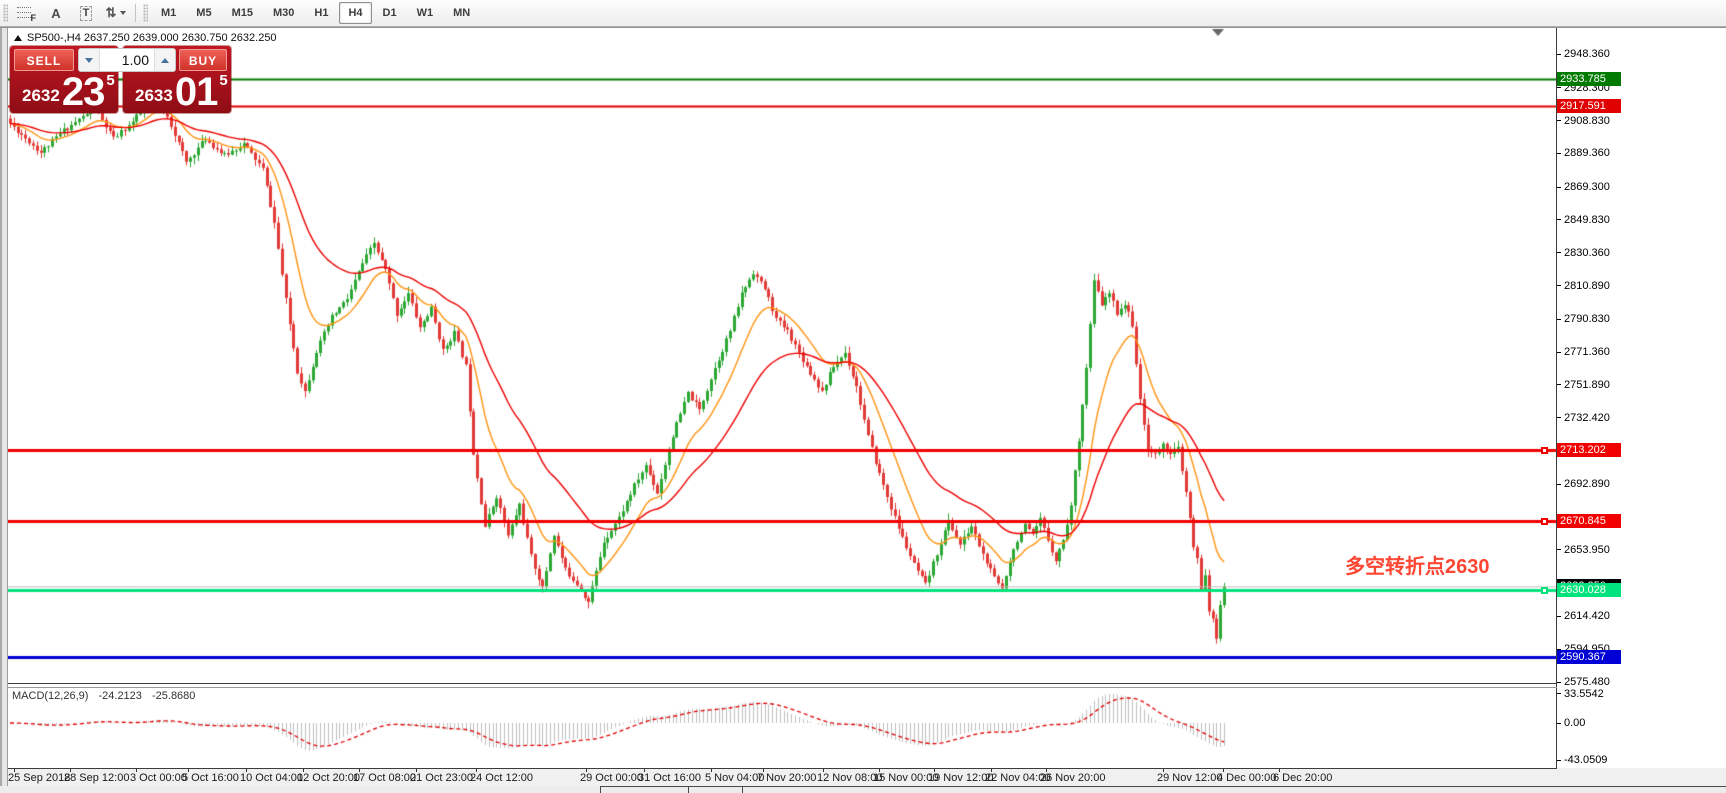  What do you see at coordinates (863, 789) in the screenshot?
I see `bottom-window-edge` at bounding box center [863, 789].